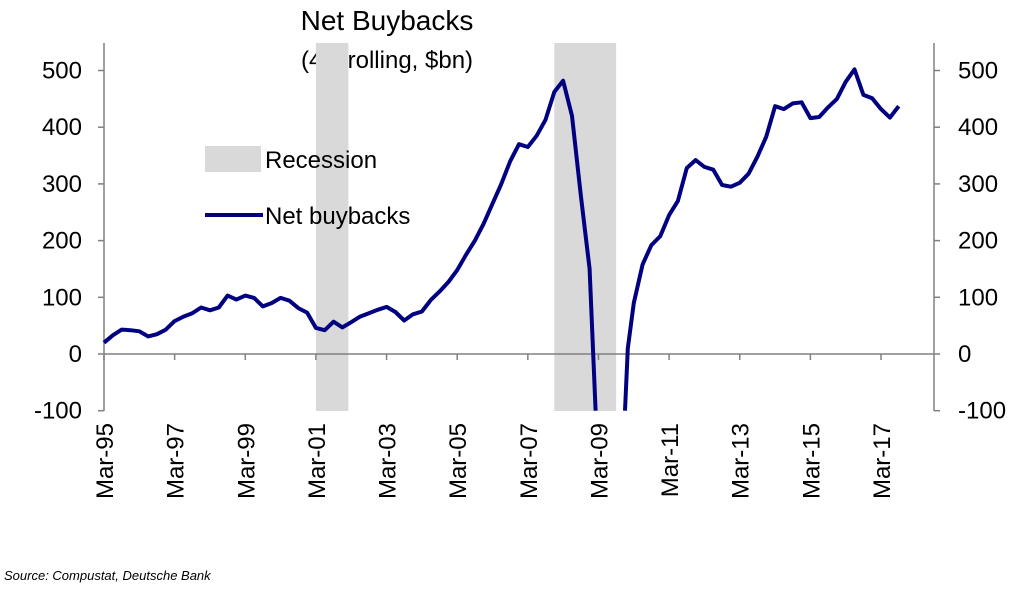 The height and width of the screenshot is (592, 1024). What do you see at coordinates (233, 159) in the screenshot?
I see `legend-recession-swatch` at bounding box center [233, 159].